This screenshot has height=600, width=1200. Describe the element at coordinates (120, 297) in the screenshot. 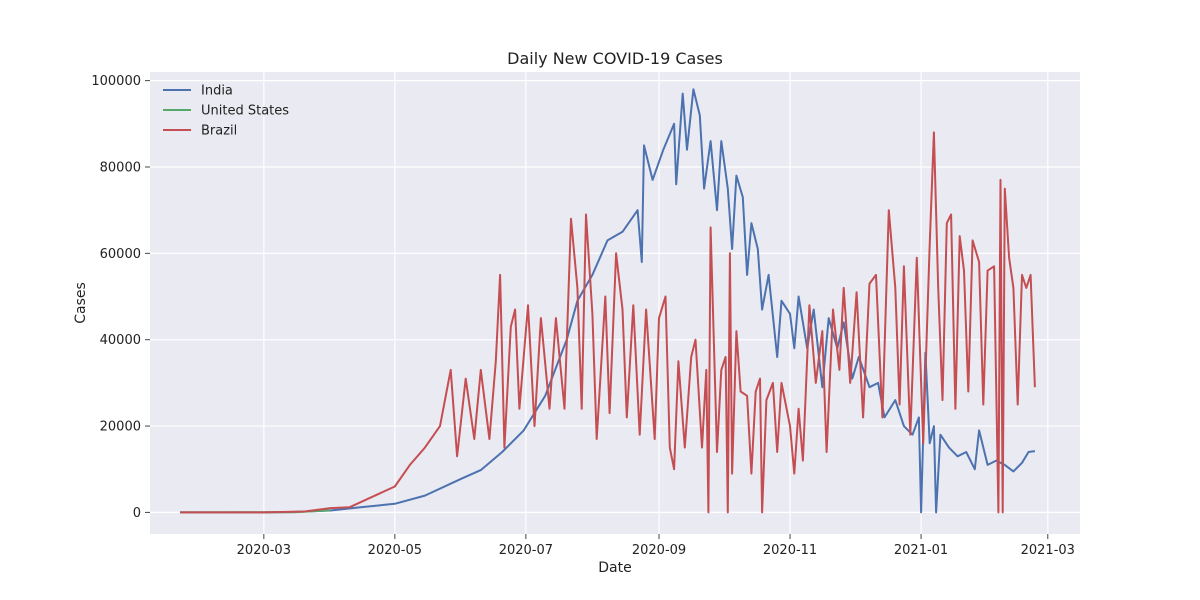

I see `y-axis-ticks: 0 20000 40000 60000 80000 100000` at that location.